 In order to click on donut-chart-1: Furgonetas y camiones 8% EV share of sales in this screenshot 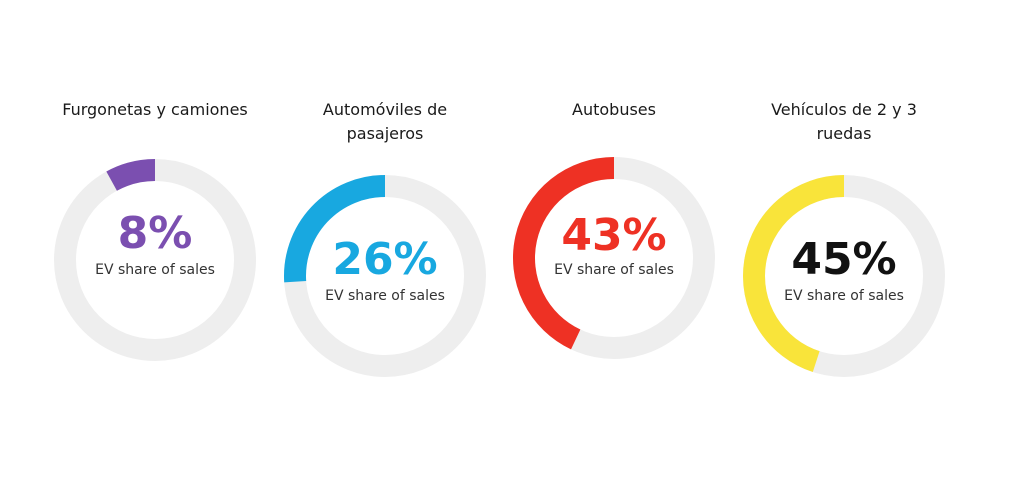, I will do `click(155, 230)`.